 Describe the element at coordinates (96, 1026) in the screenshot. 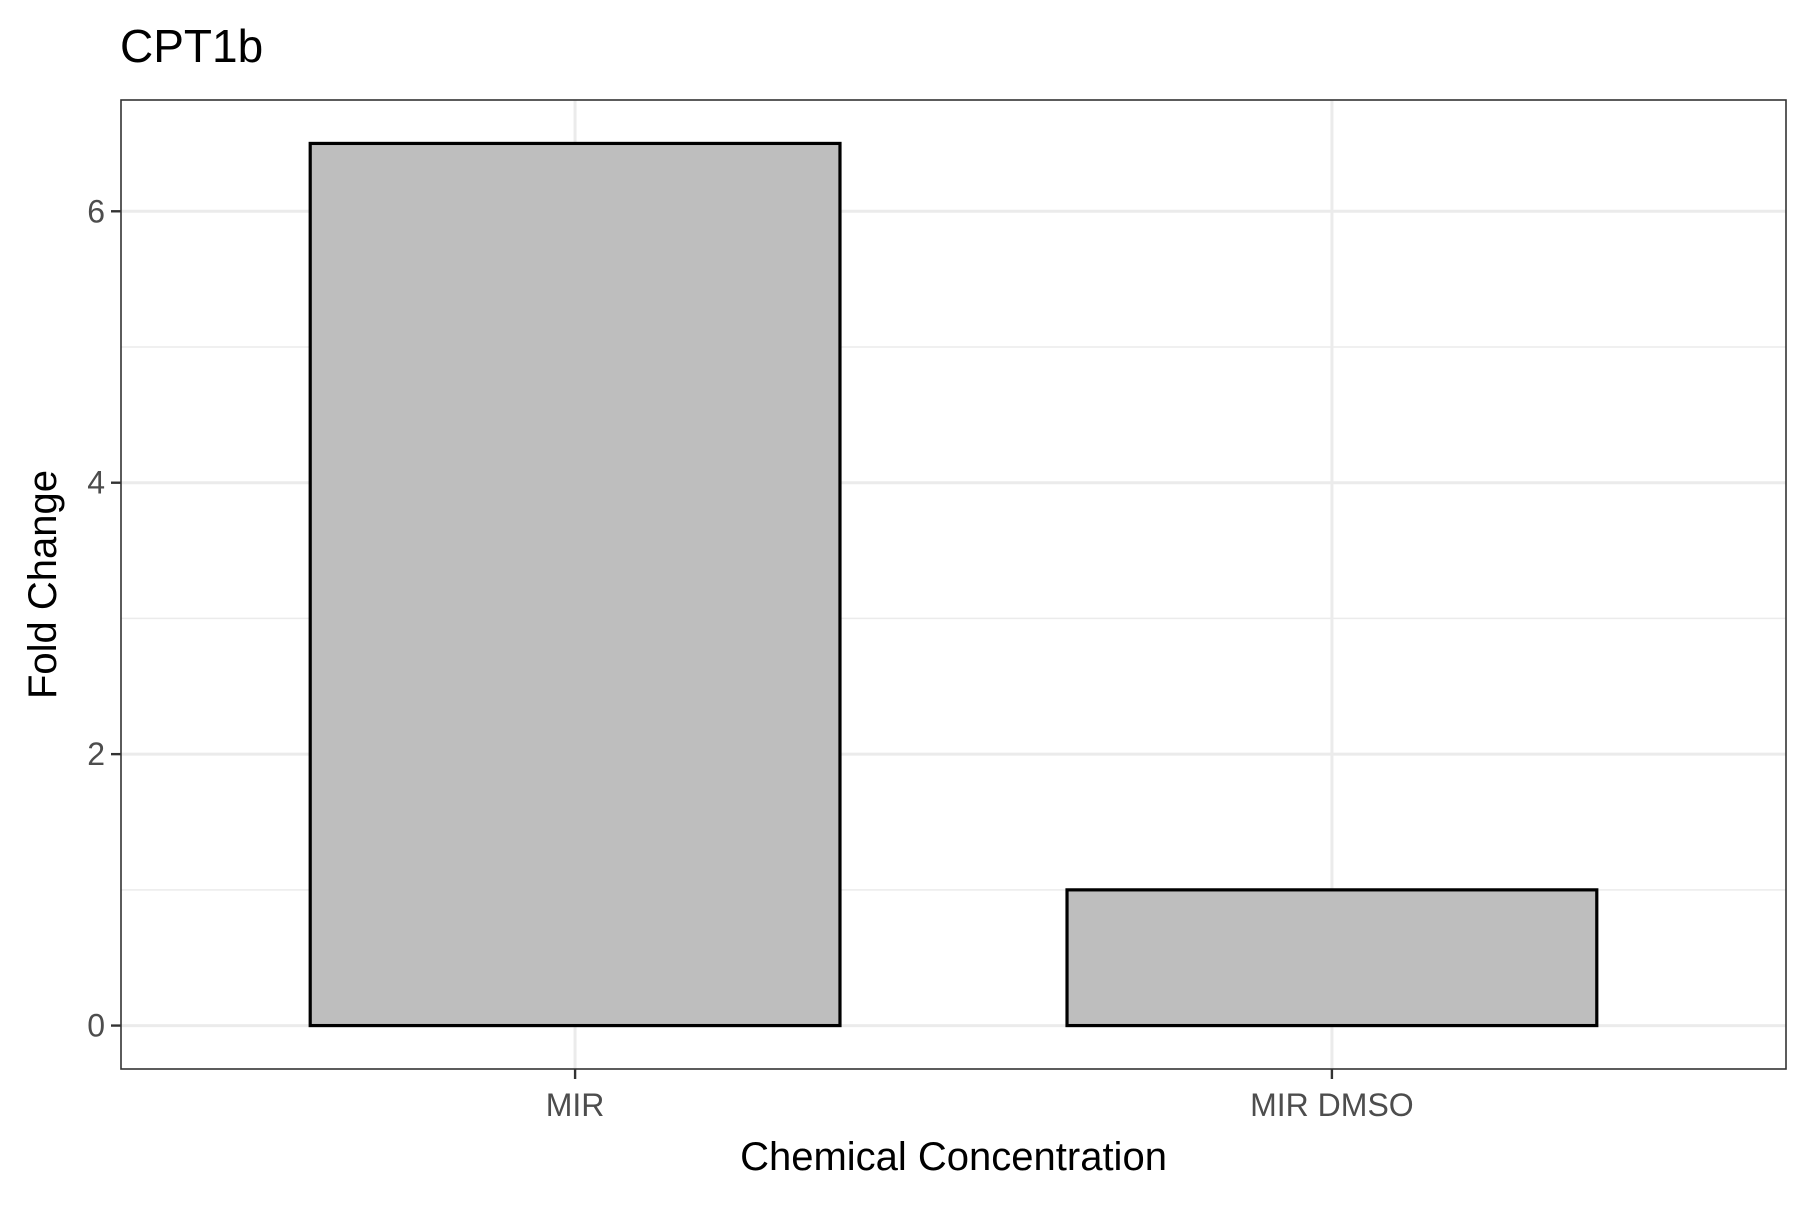

I see `y-tick-label: 0` at that location.